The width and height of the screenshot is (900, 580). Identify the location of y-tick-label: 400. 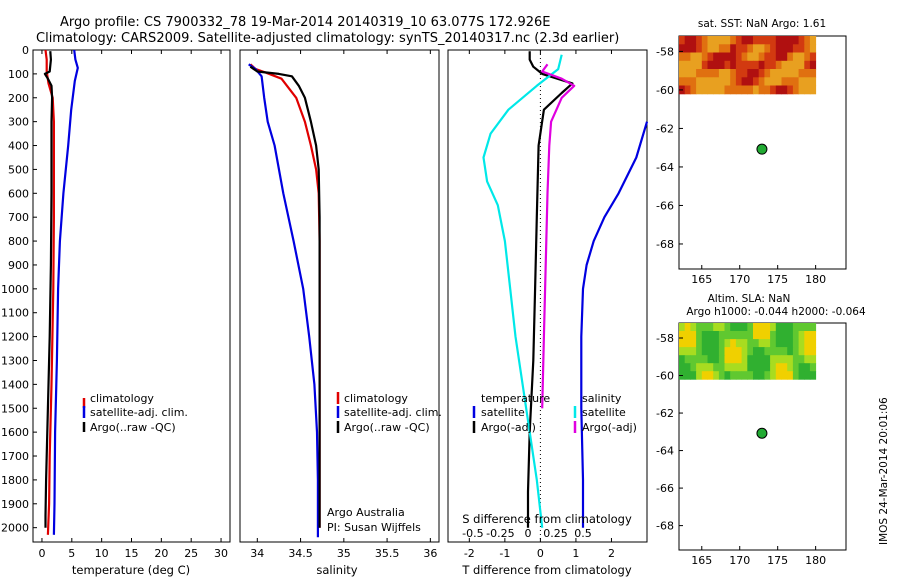
(18, 146).